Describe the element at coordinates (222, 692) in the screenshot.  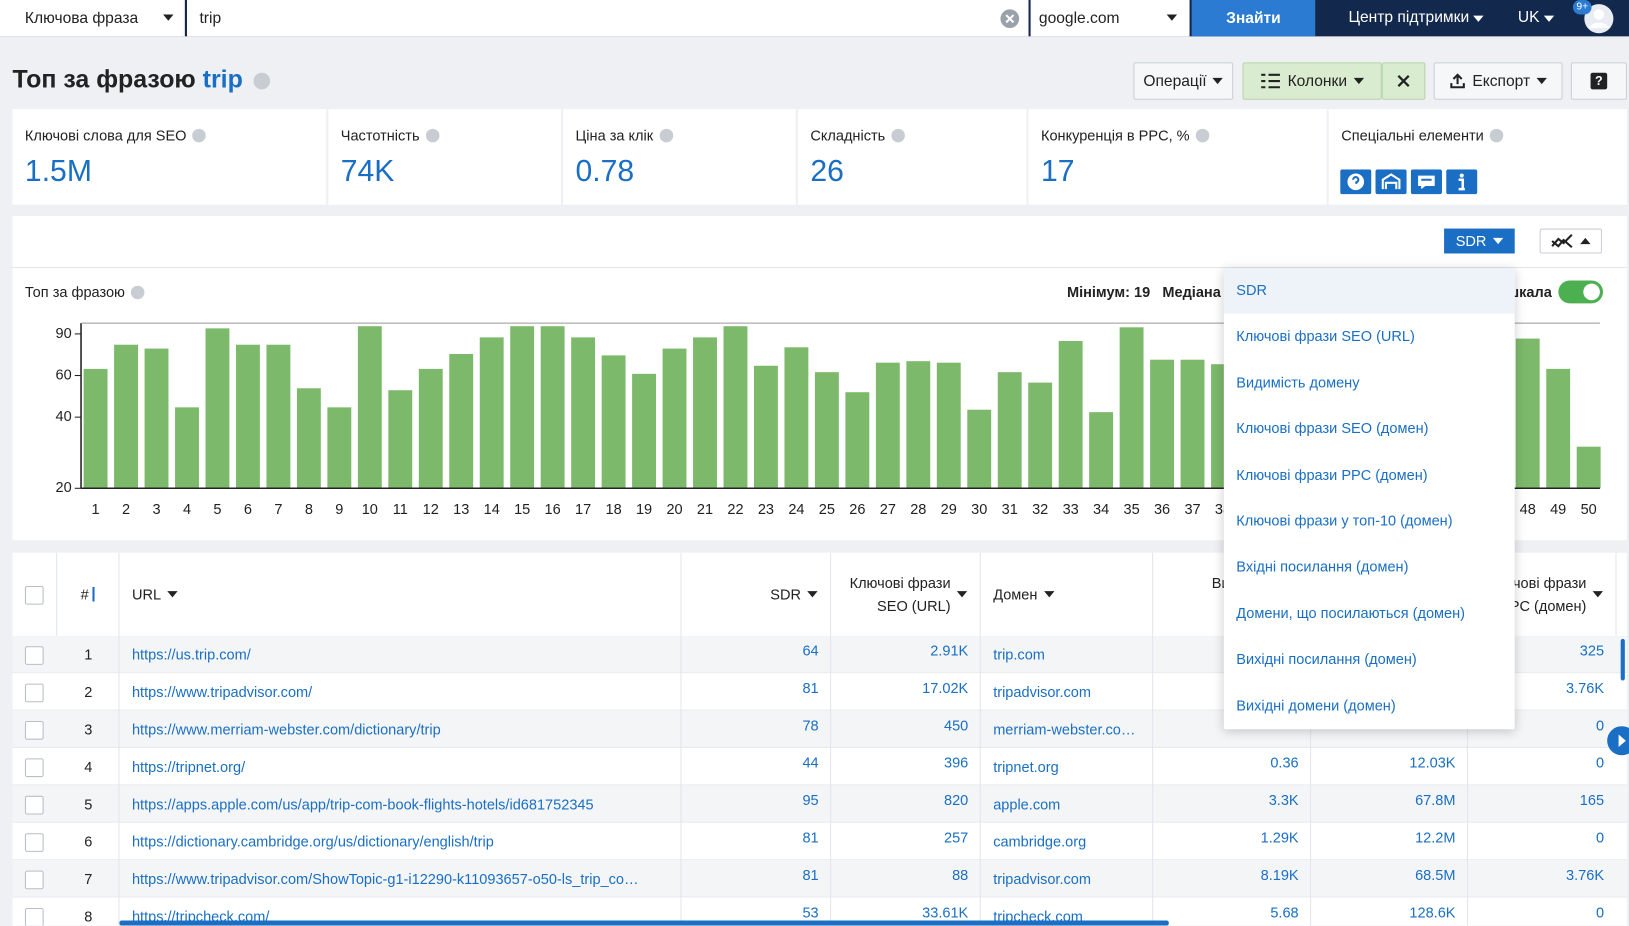
I see `url-link: https://www.tripadvisor.com/` at that location.